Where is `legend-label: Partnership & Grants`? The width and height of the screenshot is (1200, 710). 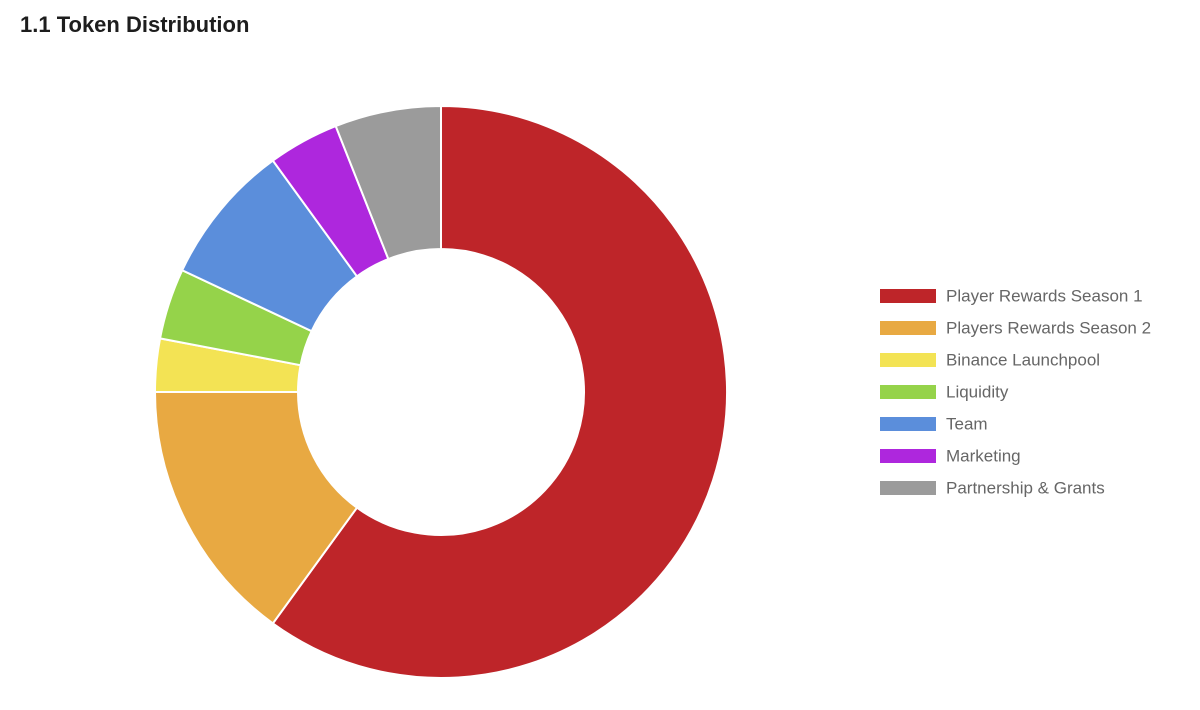 legend-label: Partnership & Grants is located at coordinates (1025, 487).